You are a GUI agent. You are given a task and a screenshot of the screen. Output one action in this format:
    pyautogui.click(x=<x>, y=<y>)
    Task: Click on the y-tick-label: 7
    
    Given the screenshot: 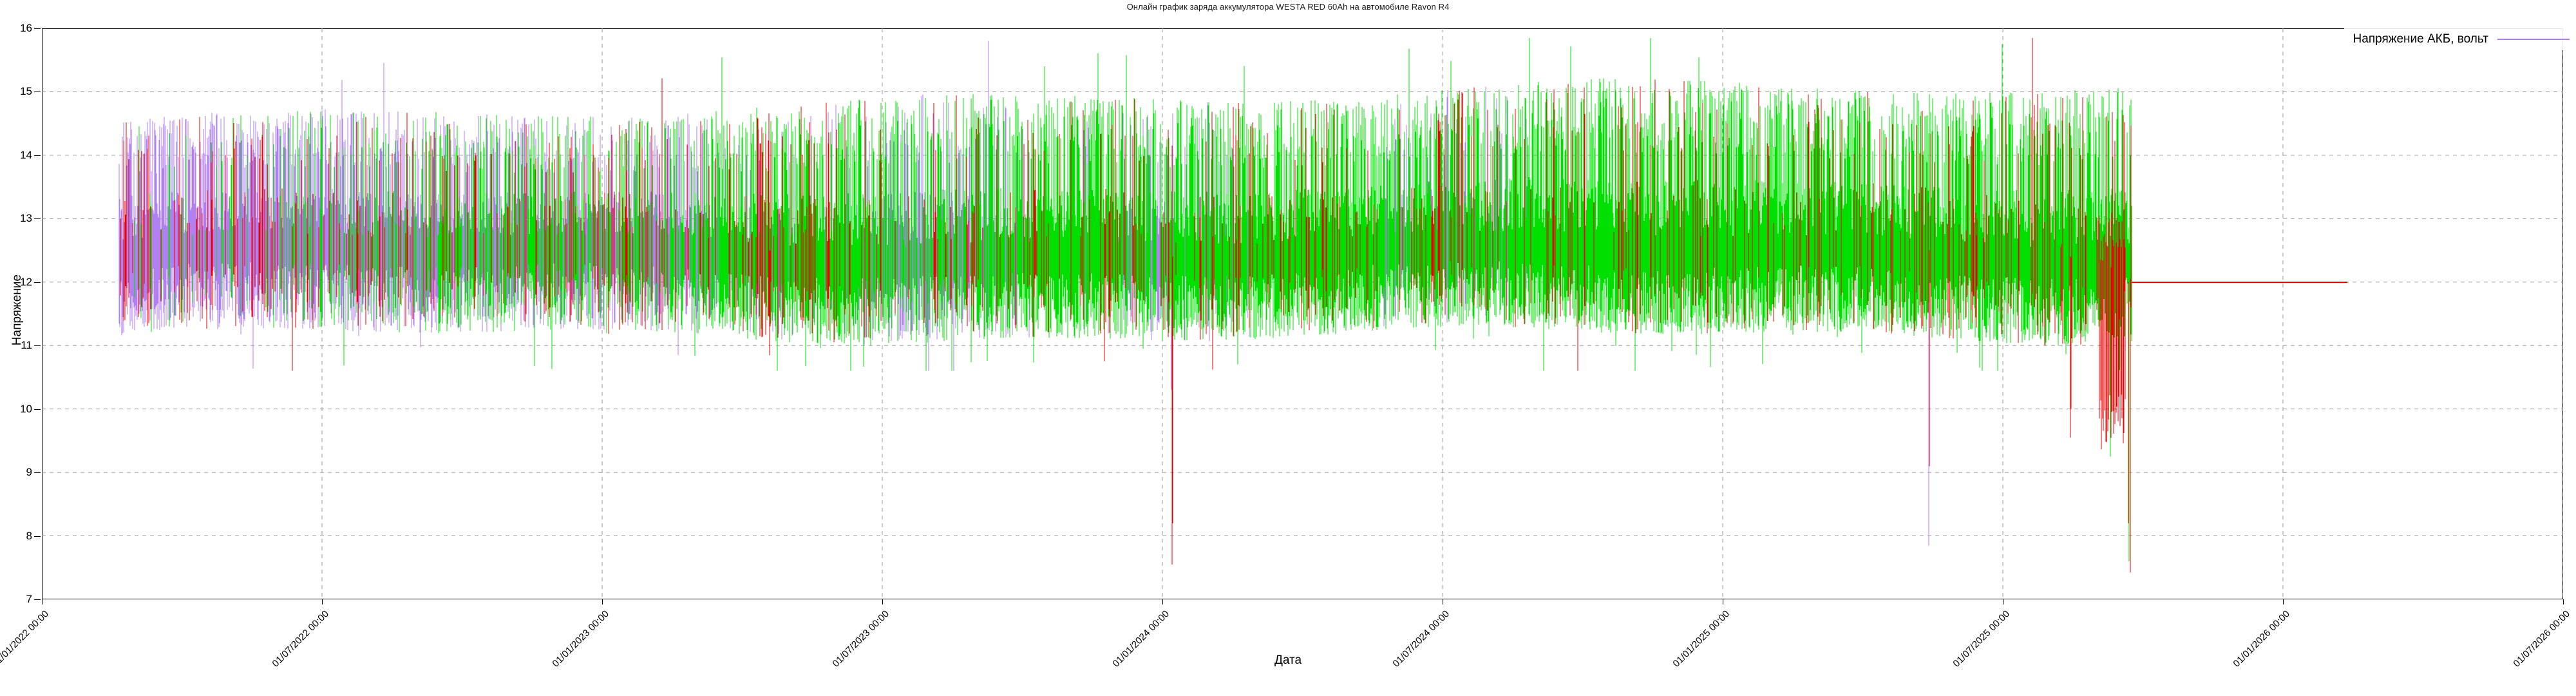 What is the action you would take?
    pyautogui.click(x=29, y=599)
    